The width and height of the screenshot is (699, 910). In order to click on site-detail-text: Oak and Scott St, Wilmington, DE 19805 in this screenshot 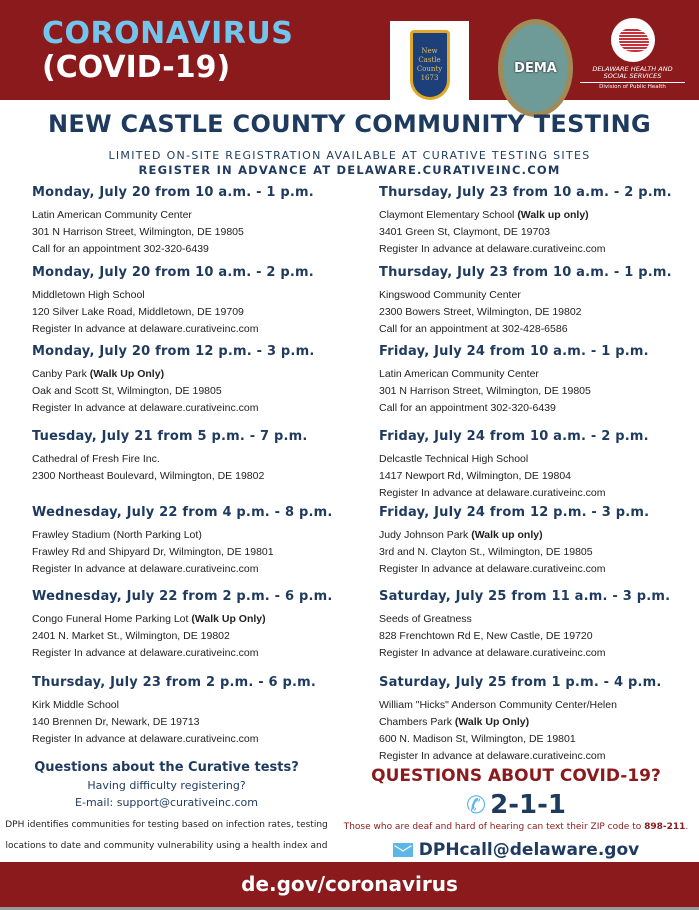, I will do `click(127, 391)`.